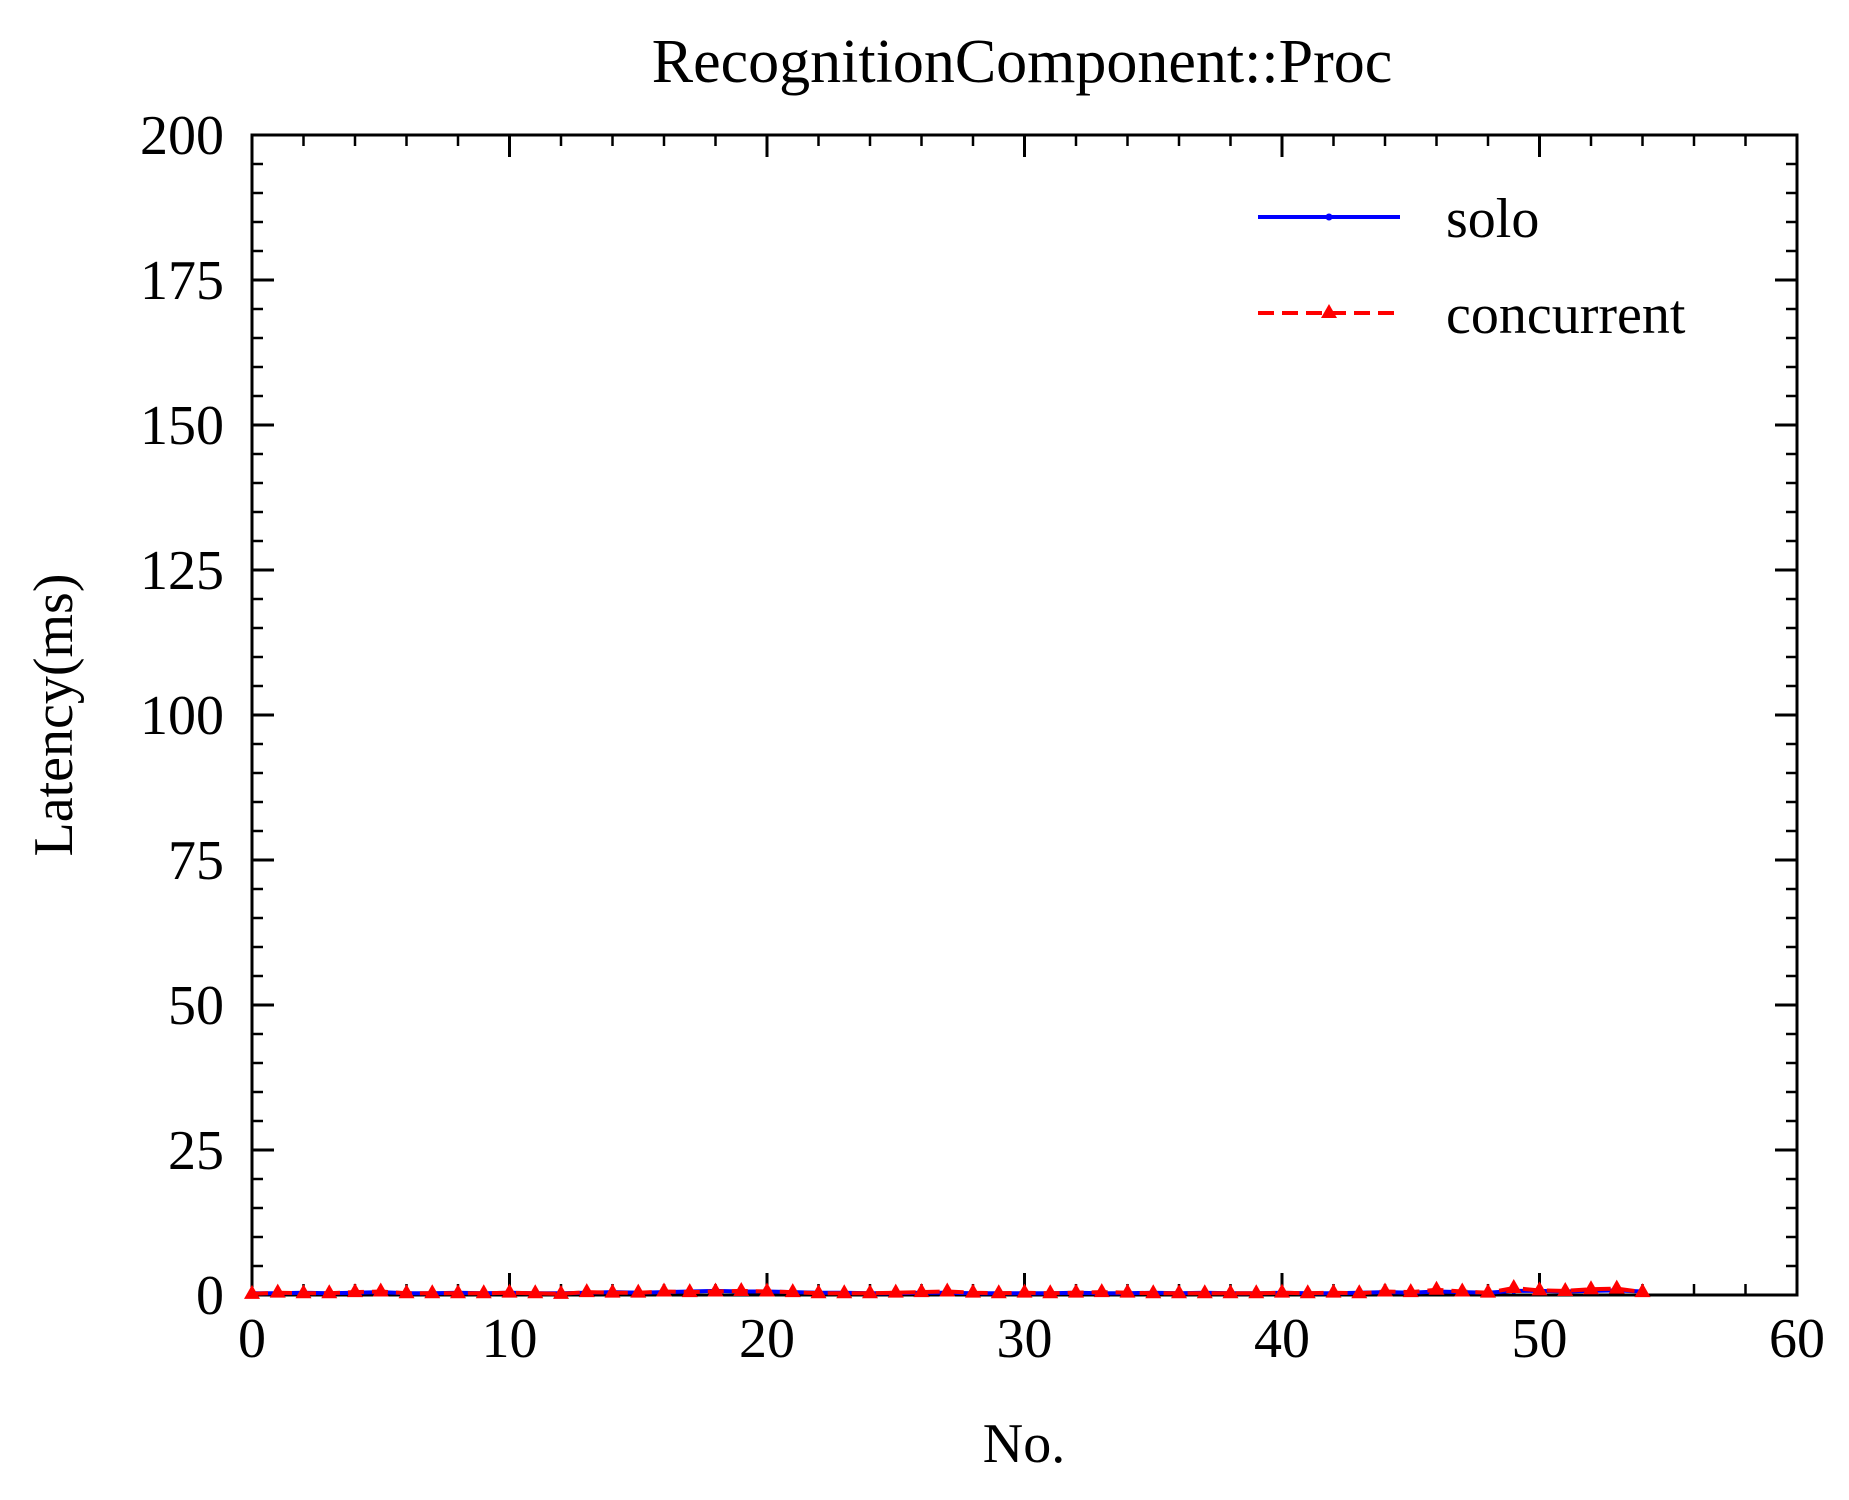  Describe the element at coordinates (1540, 1339) in the screenshot. I see `x-tick-label: 50` at that location.